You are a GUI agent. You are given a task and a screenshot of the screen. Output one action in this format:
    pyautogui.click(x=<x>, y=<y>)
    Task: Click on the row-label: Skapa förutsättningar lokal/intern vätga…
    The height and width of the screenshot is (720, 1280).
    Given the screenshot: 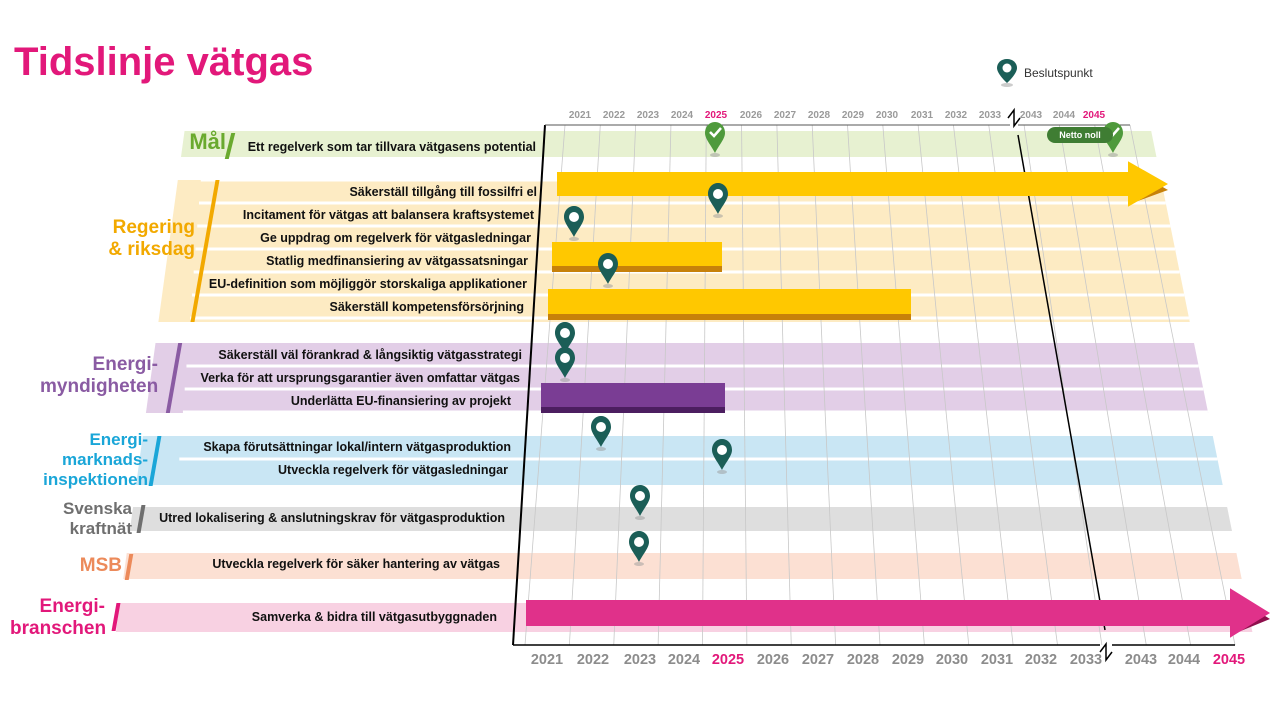 What is the action you would take?
    pyautogui.click(x=357, y=447)
    